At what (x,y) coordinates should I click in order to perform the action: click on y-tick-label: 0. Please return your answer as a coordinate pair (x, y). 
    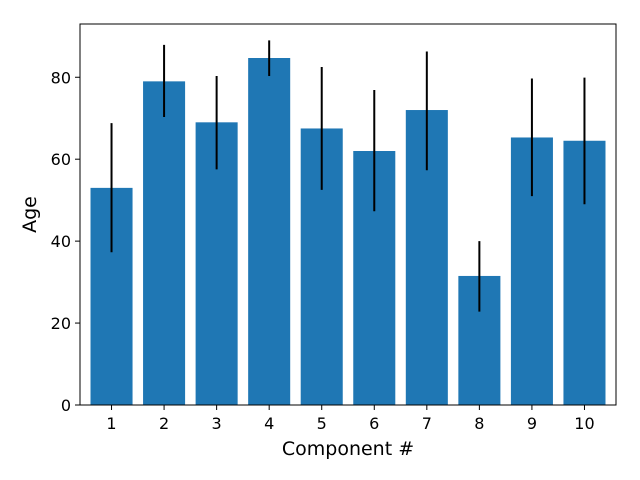
    Looking at the image, I should click on (66, 405).